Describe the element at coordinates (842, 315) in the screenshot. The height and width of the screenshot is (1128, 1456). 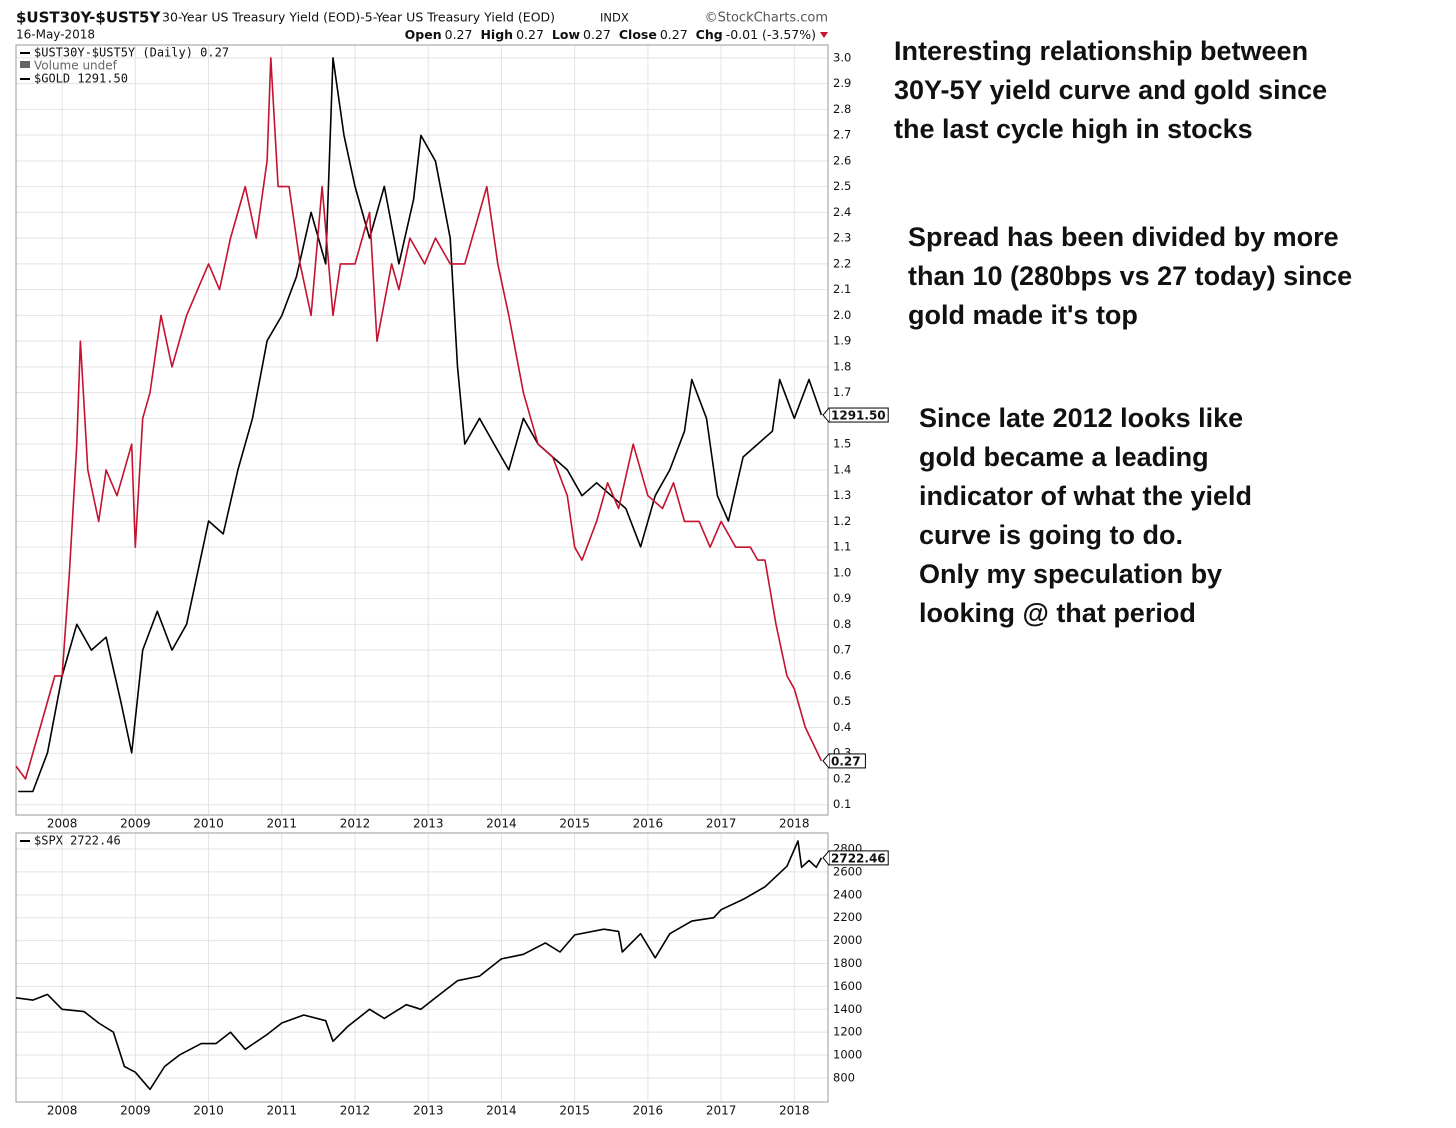
I see `y-tick-label: 2.0` at that location.